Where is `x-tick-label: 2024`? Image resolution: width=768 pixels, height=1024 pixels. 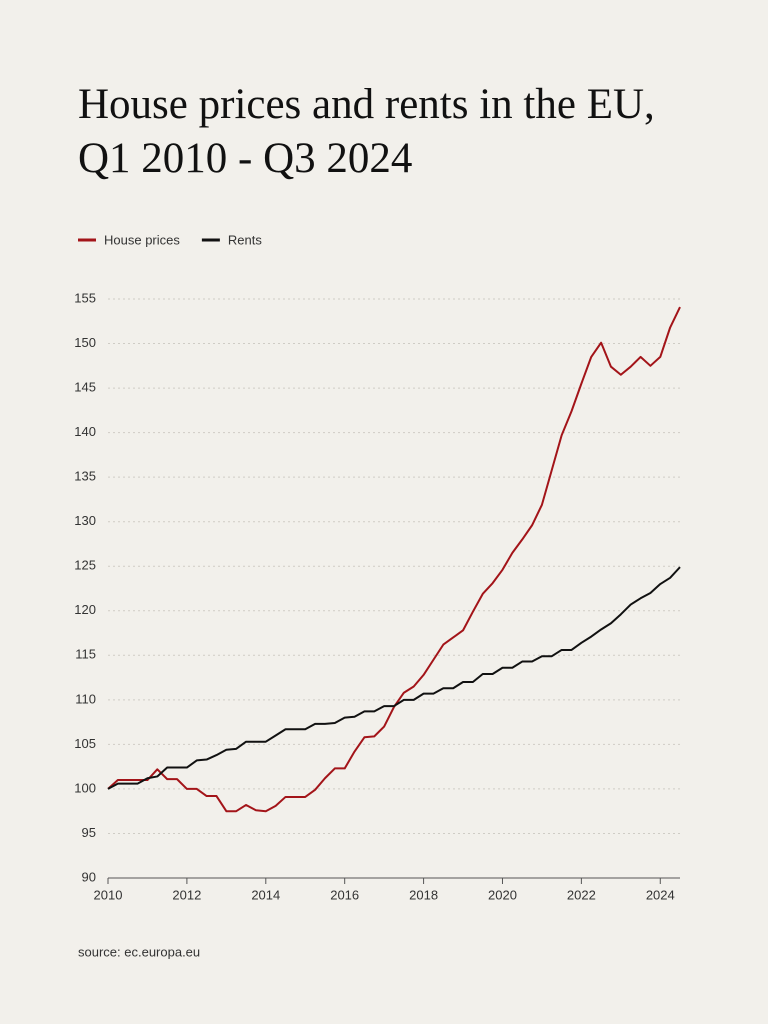
x-tick-label: 2024 is located at coordinates (660, 894).